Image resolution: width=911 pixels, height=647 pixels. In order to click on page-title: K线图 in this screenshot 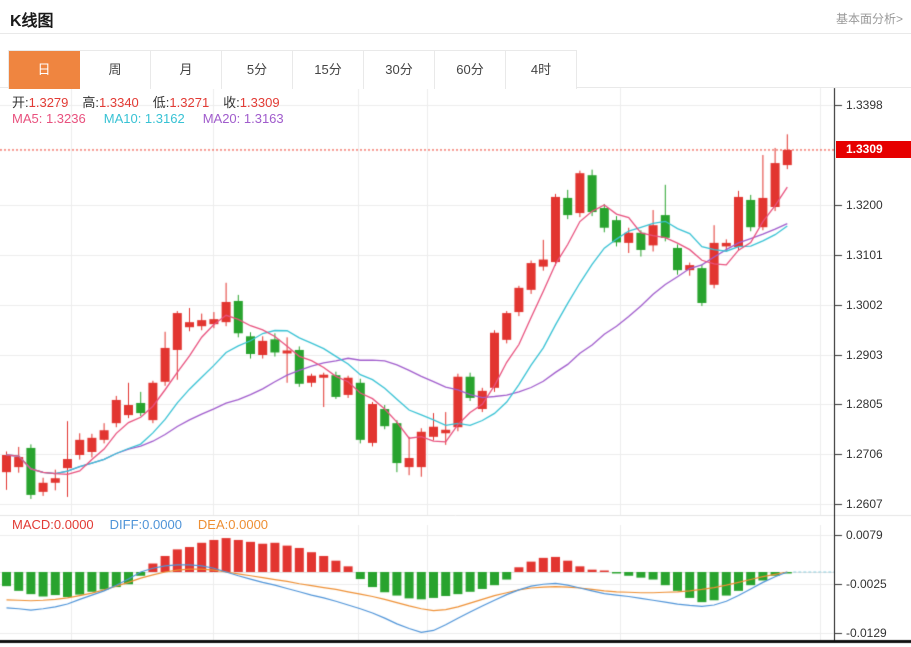, I will do `click(32, 21)`.